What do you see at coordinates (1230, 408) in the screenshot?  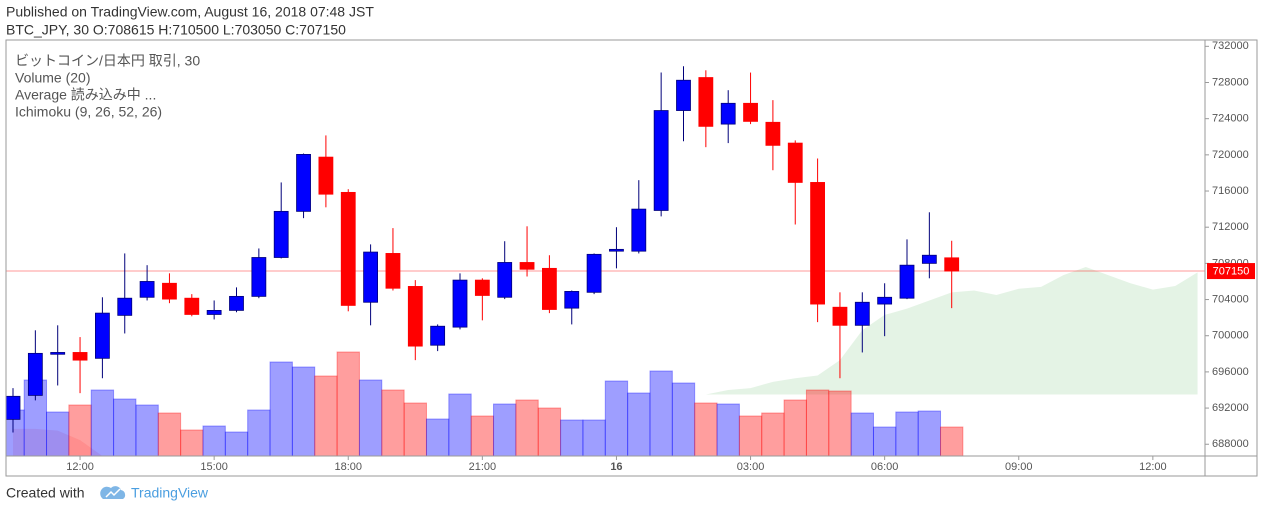 I see `y-tick-label: 692000` at bounding box center [1230, 408].